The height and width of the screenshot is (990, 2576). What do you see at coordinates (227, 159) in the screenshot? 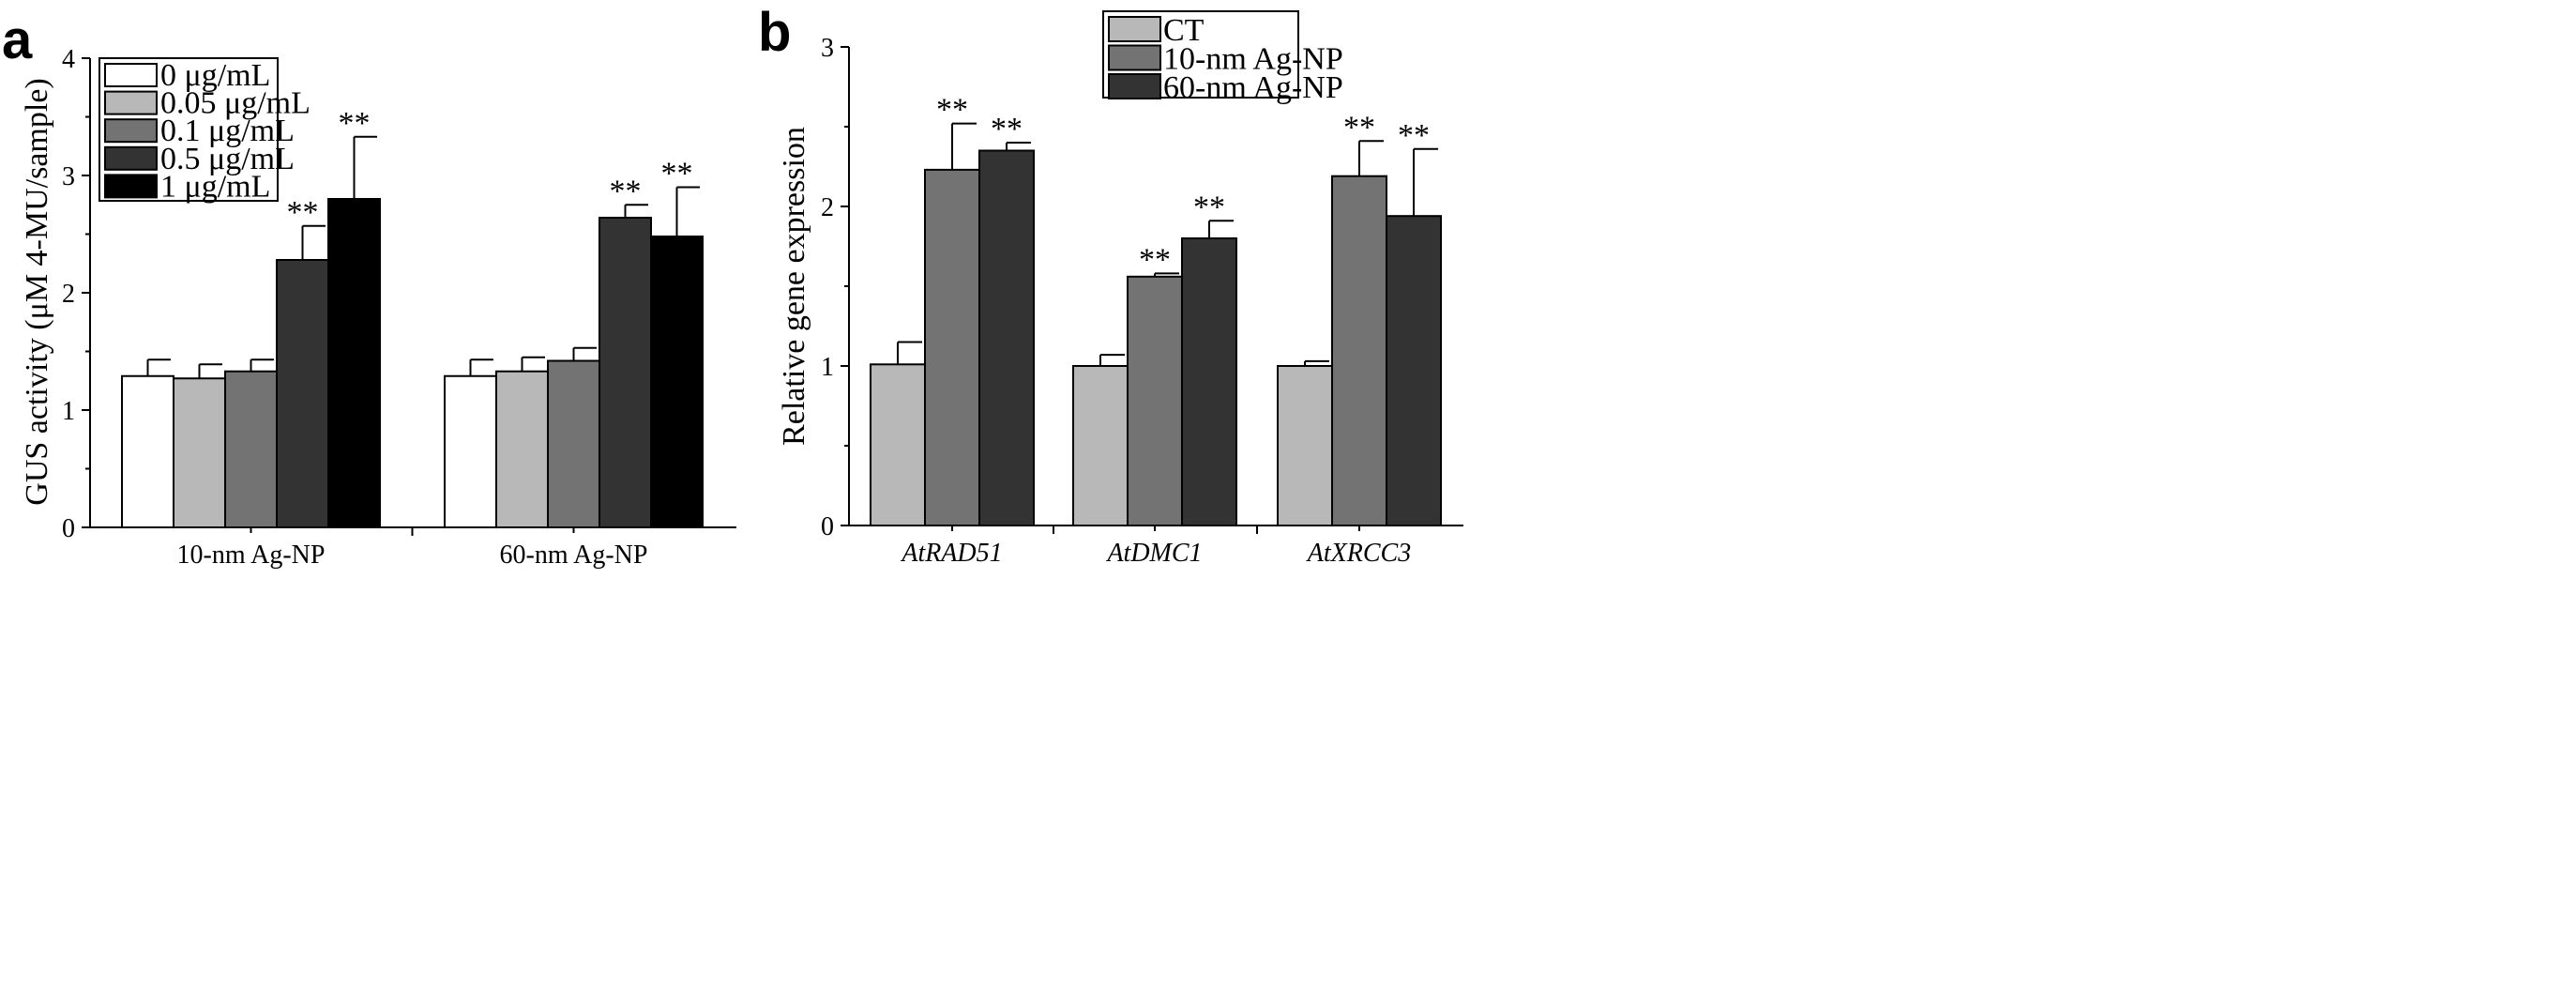
I see `legend-entry: 0.5 μg/mL` at bounding box center [227, 159].